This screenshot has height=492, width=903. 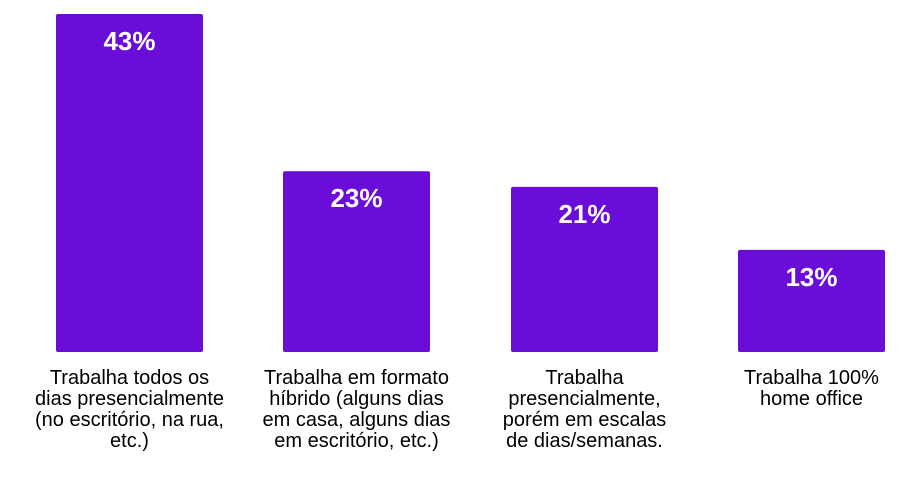 I want to click on bar-value-label-0: 43%, so click(x=129, y=41).